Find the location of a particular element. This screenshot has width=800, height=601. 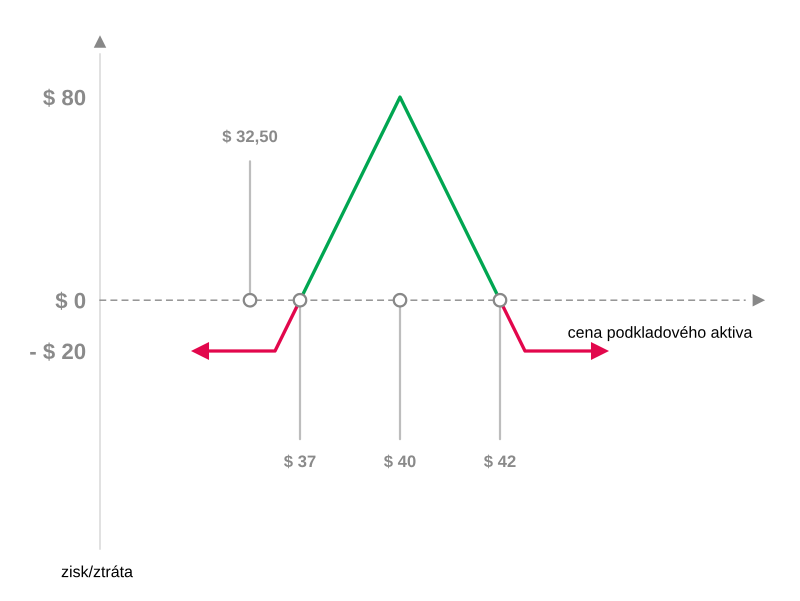

x-tick-label: $ 32,50 is located at coordinates (250, 137).